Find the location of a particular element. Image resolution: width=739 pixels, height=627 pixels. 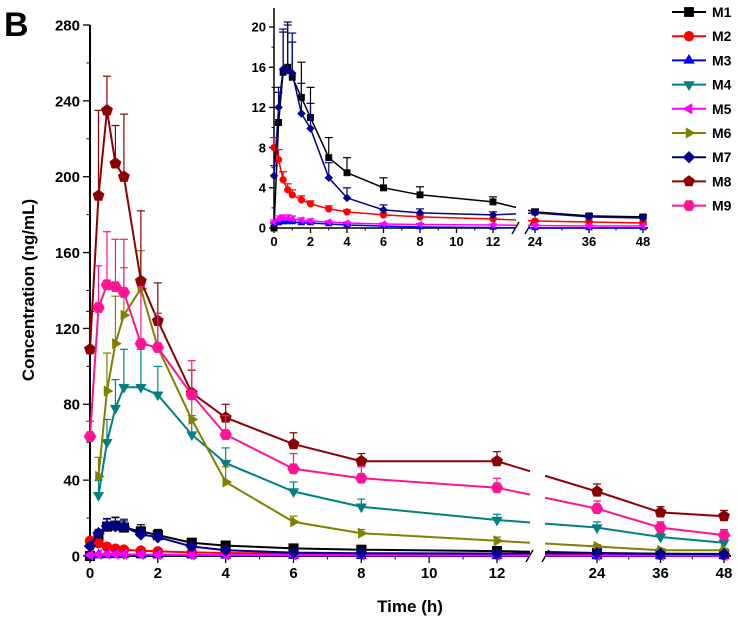

x-tick-label: 24 is located at coordinates (597, 573).